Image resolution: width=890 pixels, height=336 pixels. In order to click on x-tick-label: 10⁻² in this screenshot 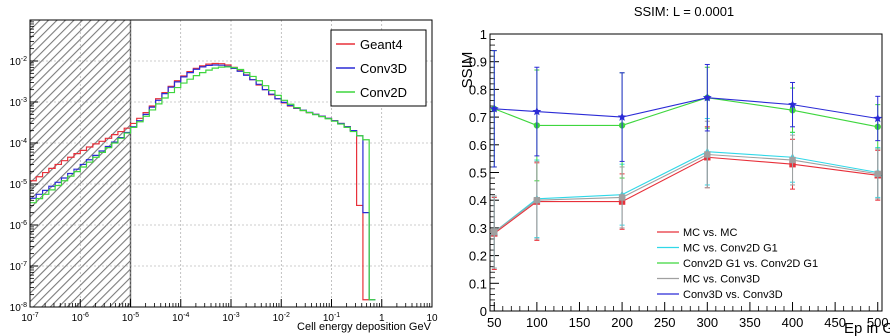, I will do `click(281, 318)`.